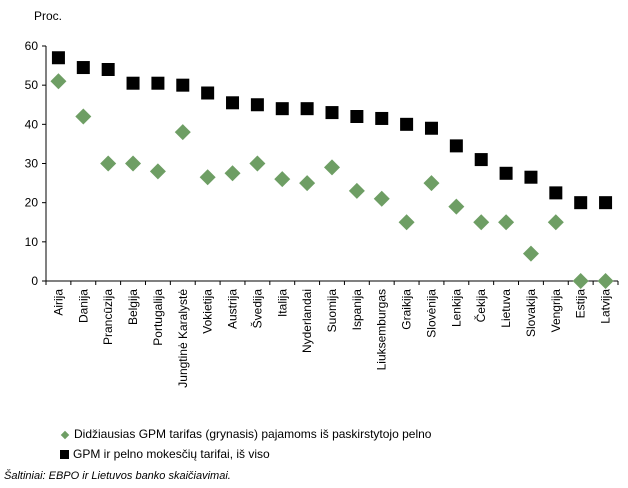  Describe the element at coordinates (307, 321) in the screenshot. I see `x-tick-label: Nyderlandai` at that location.